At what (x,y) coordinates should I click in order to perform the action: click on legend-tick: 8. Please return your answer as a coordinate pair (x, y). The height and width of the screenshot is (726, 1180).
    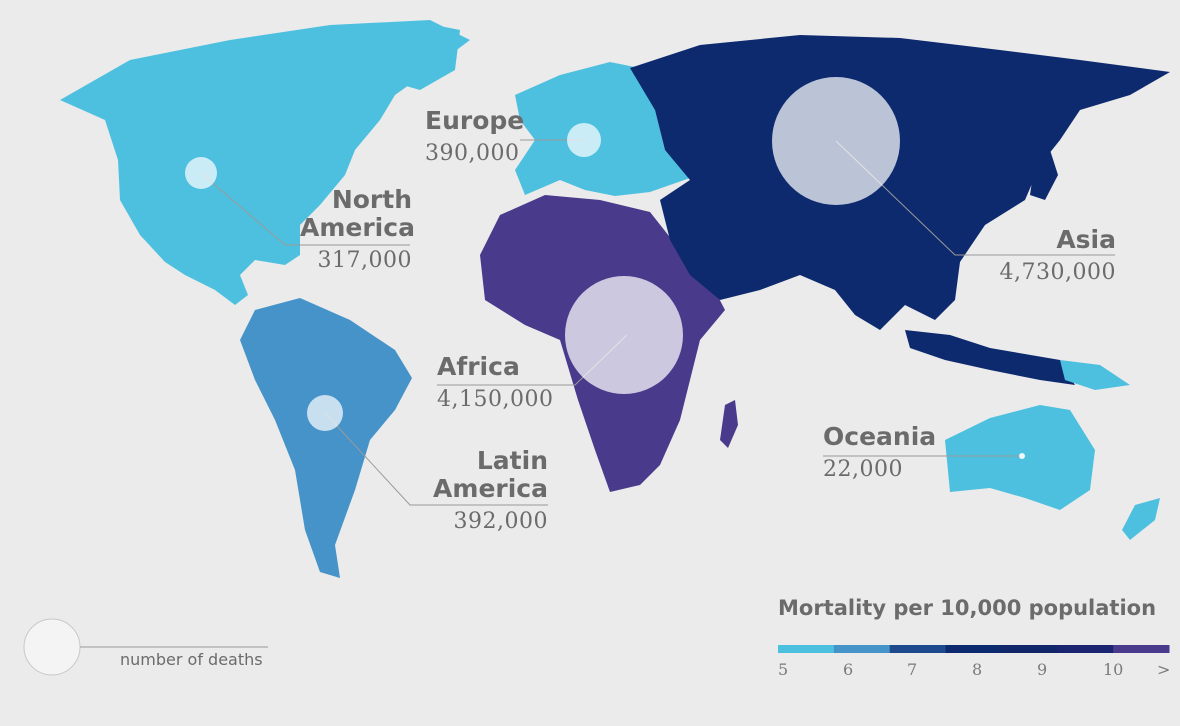
    Looking at the image, I should click on (977, 669).